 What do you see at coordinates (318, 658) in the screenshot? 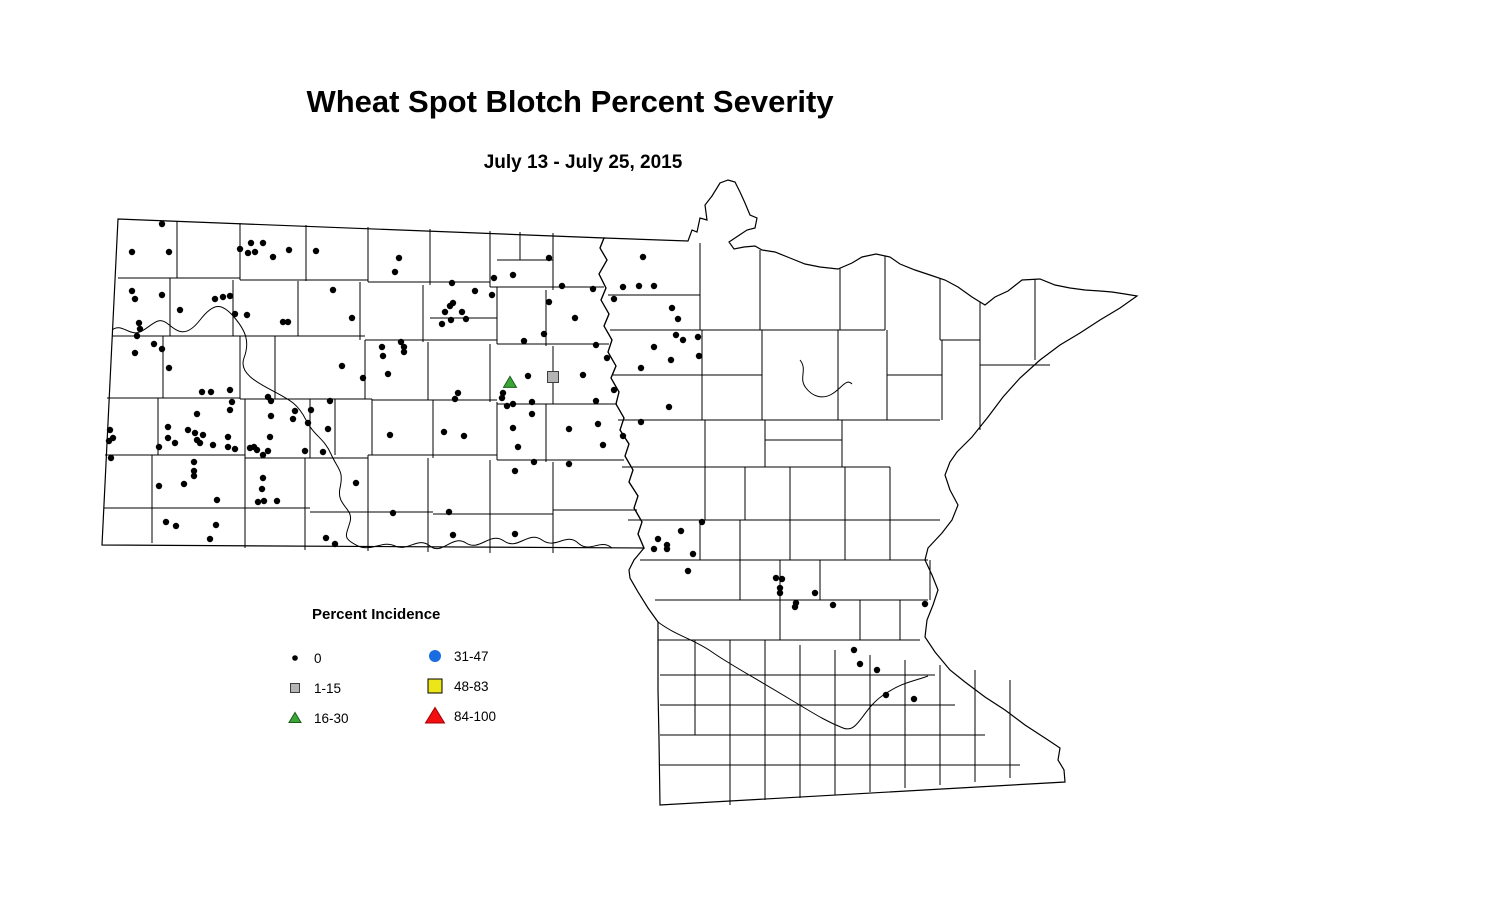
I see `legend-label-0: 0` at bounding box center [318, 658].